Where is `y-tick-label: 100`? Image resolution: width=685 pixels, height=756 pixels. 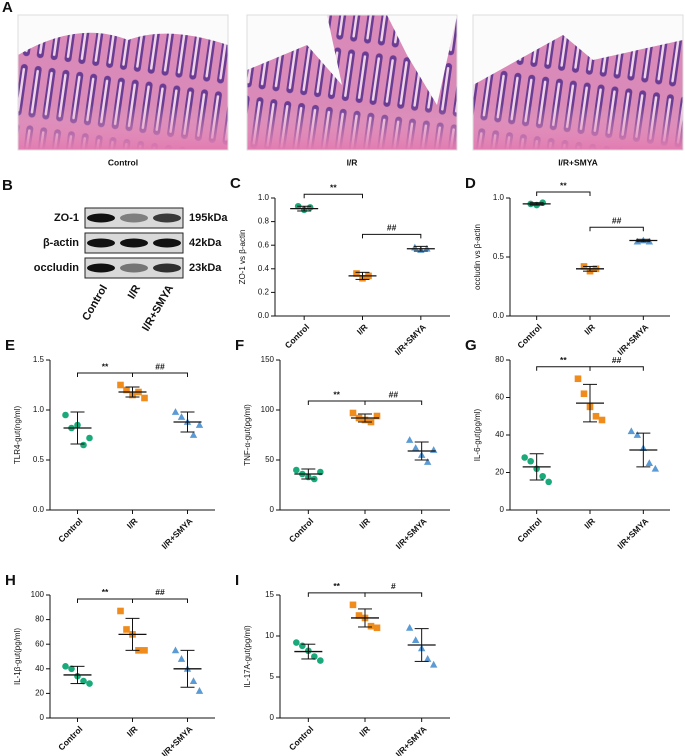
y-tick-label: 100 is located at coordinates (38, 594).